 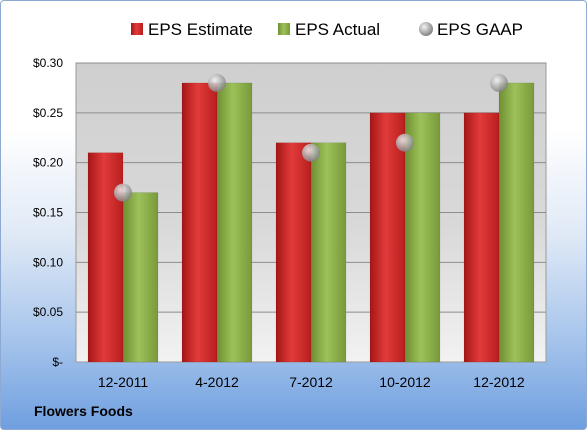 I want to click on legend-label: EPS Actual, so click(x=337, y=29).